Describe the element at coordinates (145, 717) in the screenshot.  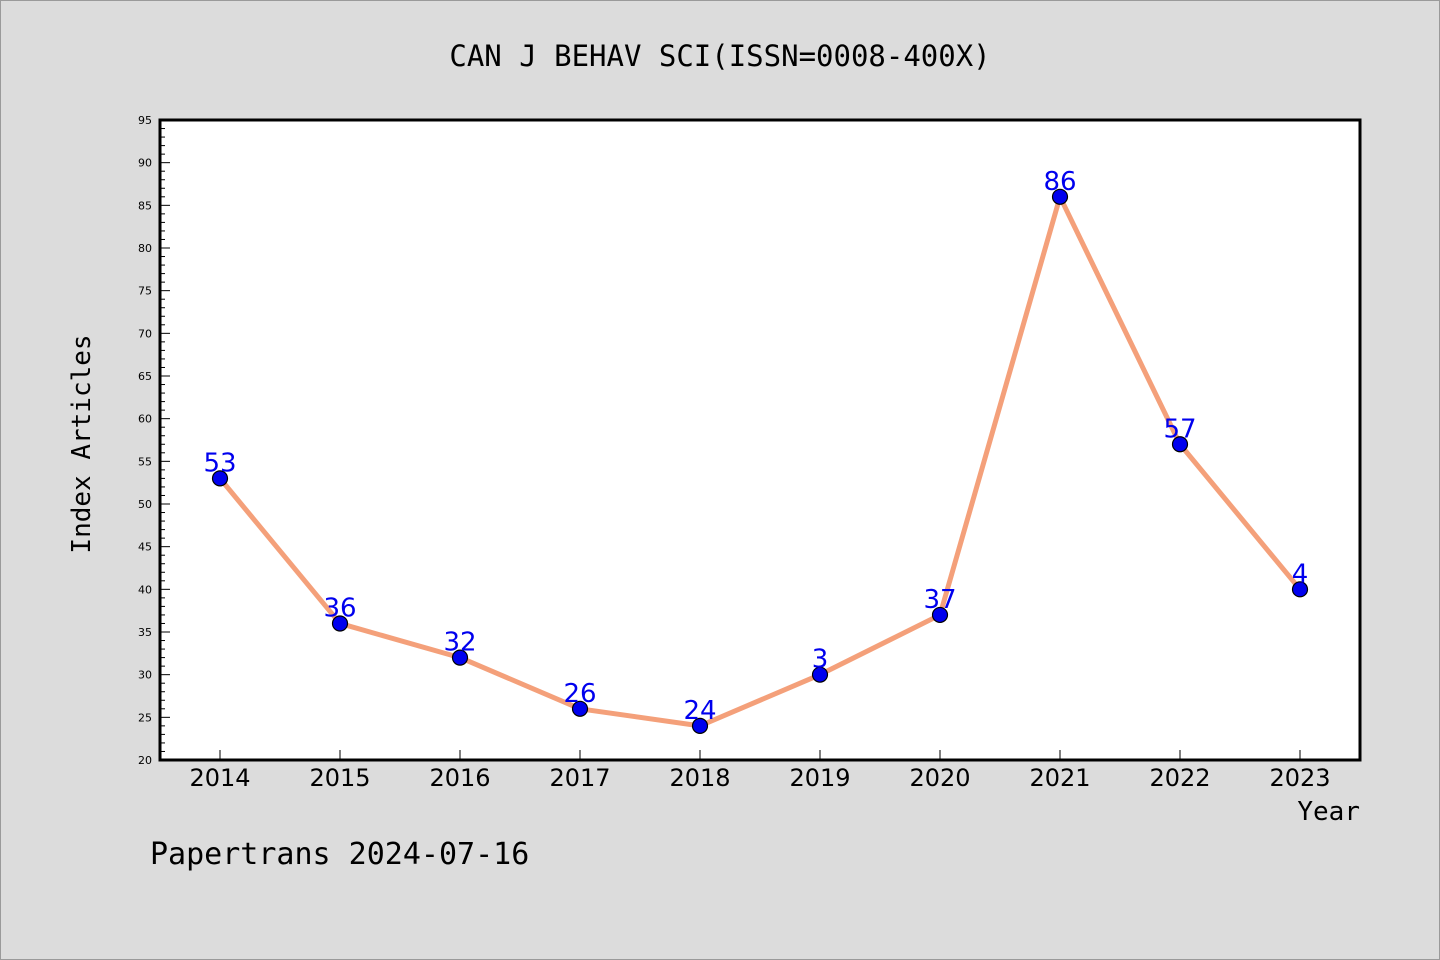
I see `y-tick-label: 25` at that location.